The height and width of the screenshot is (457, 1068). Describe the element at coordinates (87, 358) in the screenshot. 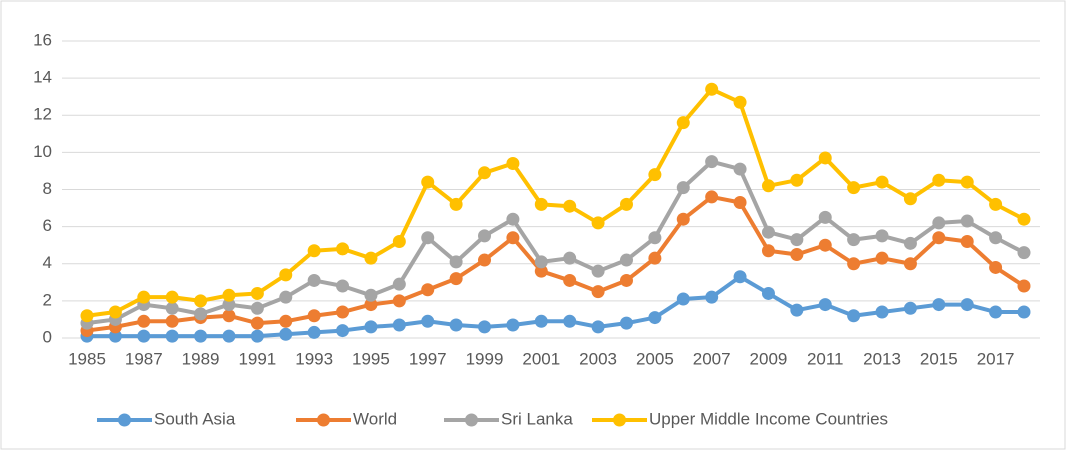

I see `x-tick-label: 1985` at that location.